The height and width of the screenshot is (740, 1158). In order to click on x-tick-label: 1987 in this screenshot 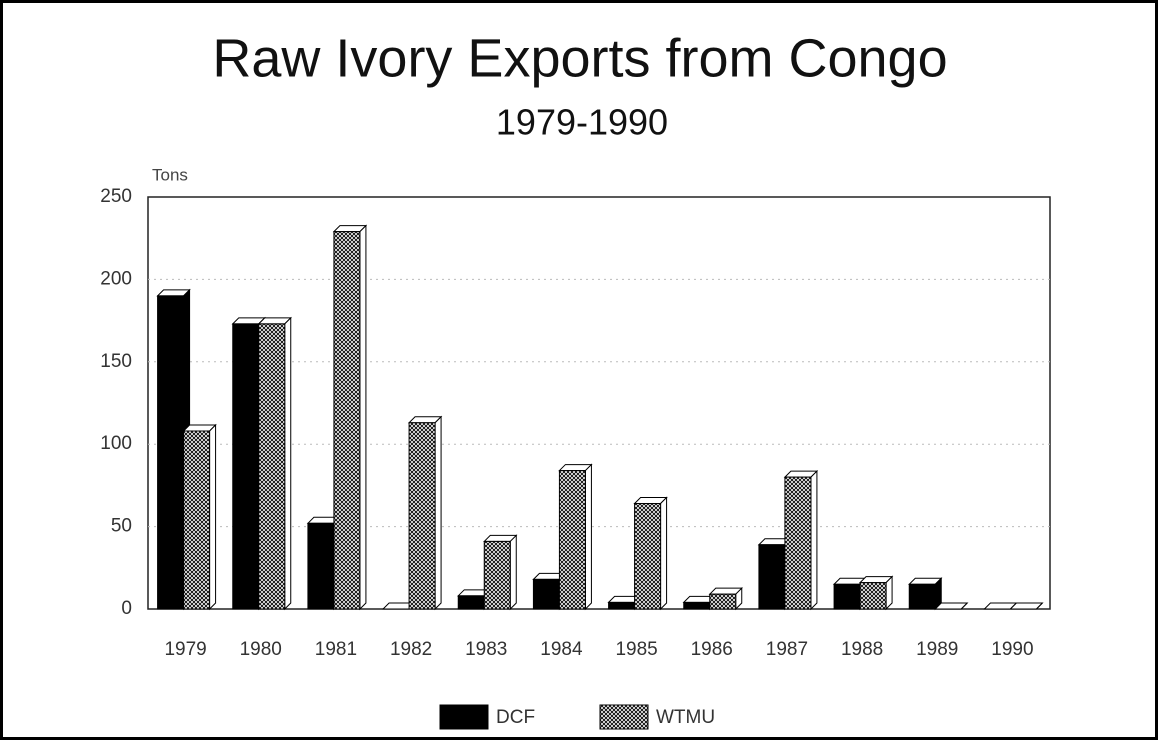, I will do `click(787, 649)`.